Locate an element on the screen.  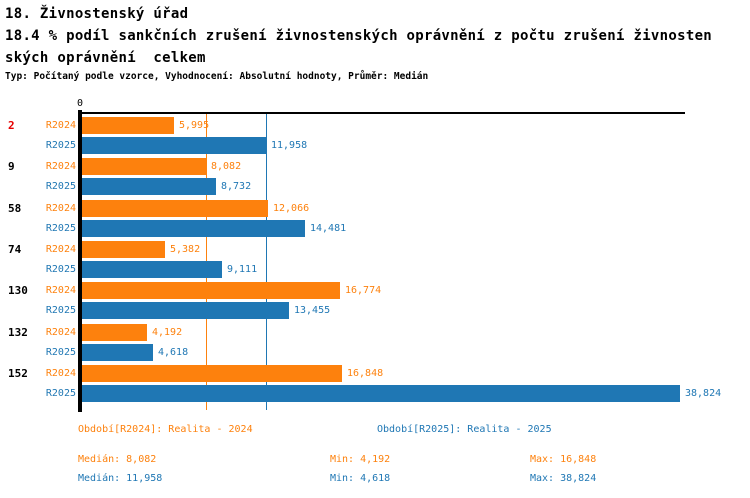
report-subtitle-line2: ských oprávnění celkem is located at coordinates (105, 58).